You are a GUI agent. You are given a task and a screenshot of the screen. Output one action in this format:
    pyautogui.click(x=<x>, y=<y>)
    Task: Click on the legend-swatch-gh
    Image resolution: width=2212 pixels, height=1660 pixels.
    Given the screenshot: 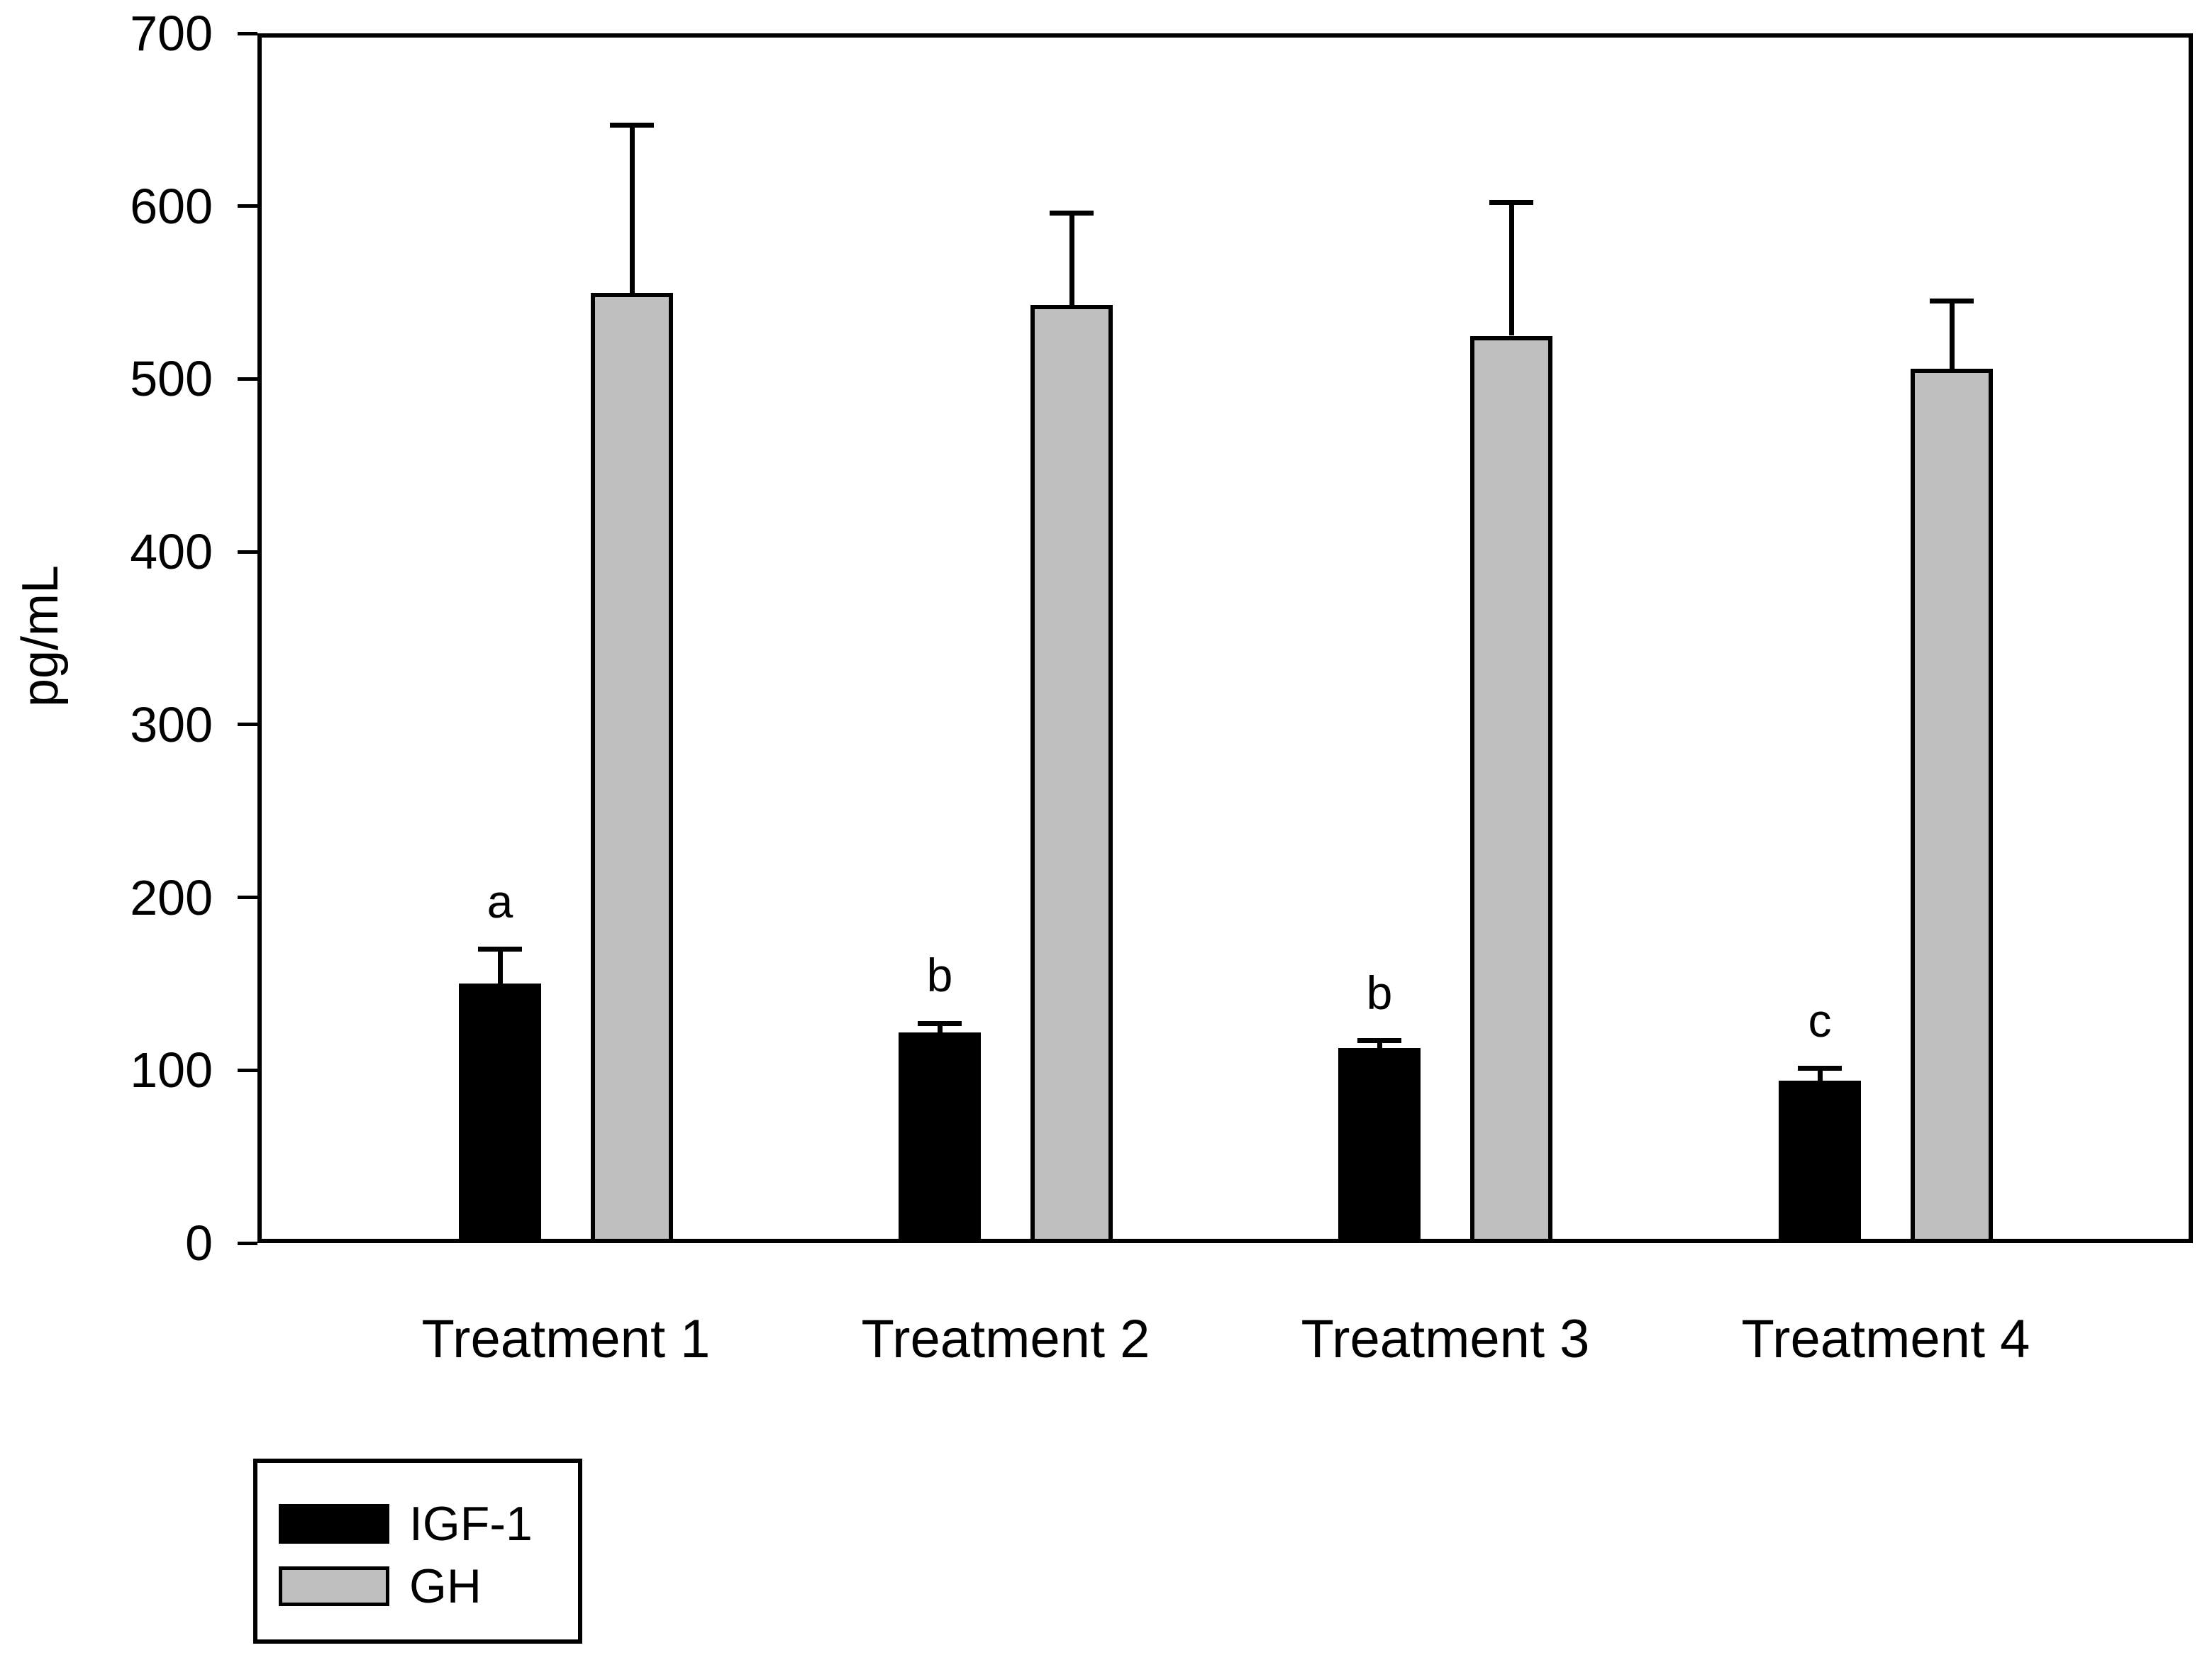 What is the action you would take?
    pyautogui.click(x=334, y=1586)
    